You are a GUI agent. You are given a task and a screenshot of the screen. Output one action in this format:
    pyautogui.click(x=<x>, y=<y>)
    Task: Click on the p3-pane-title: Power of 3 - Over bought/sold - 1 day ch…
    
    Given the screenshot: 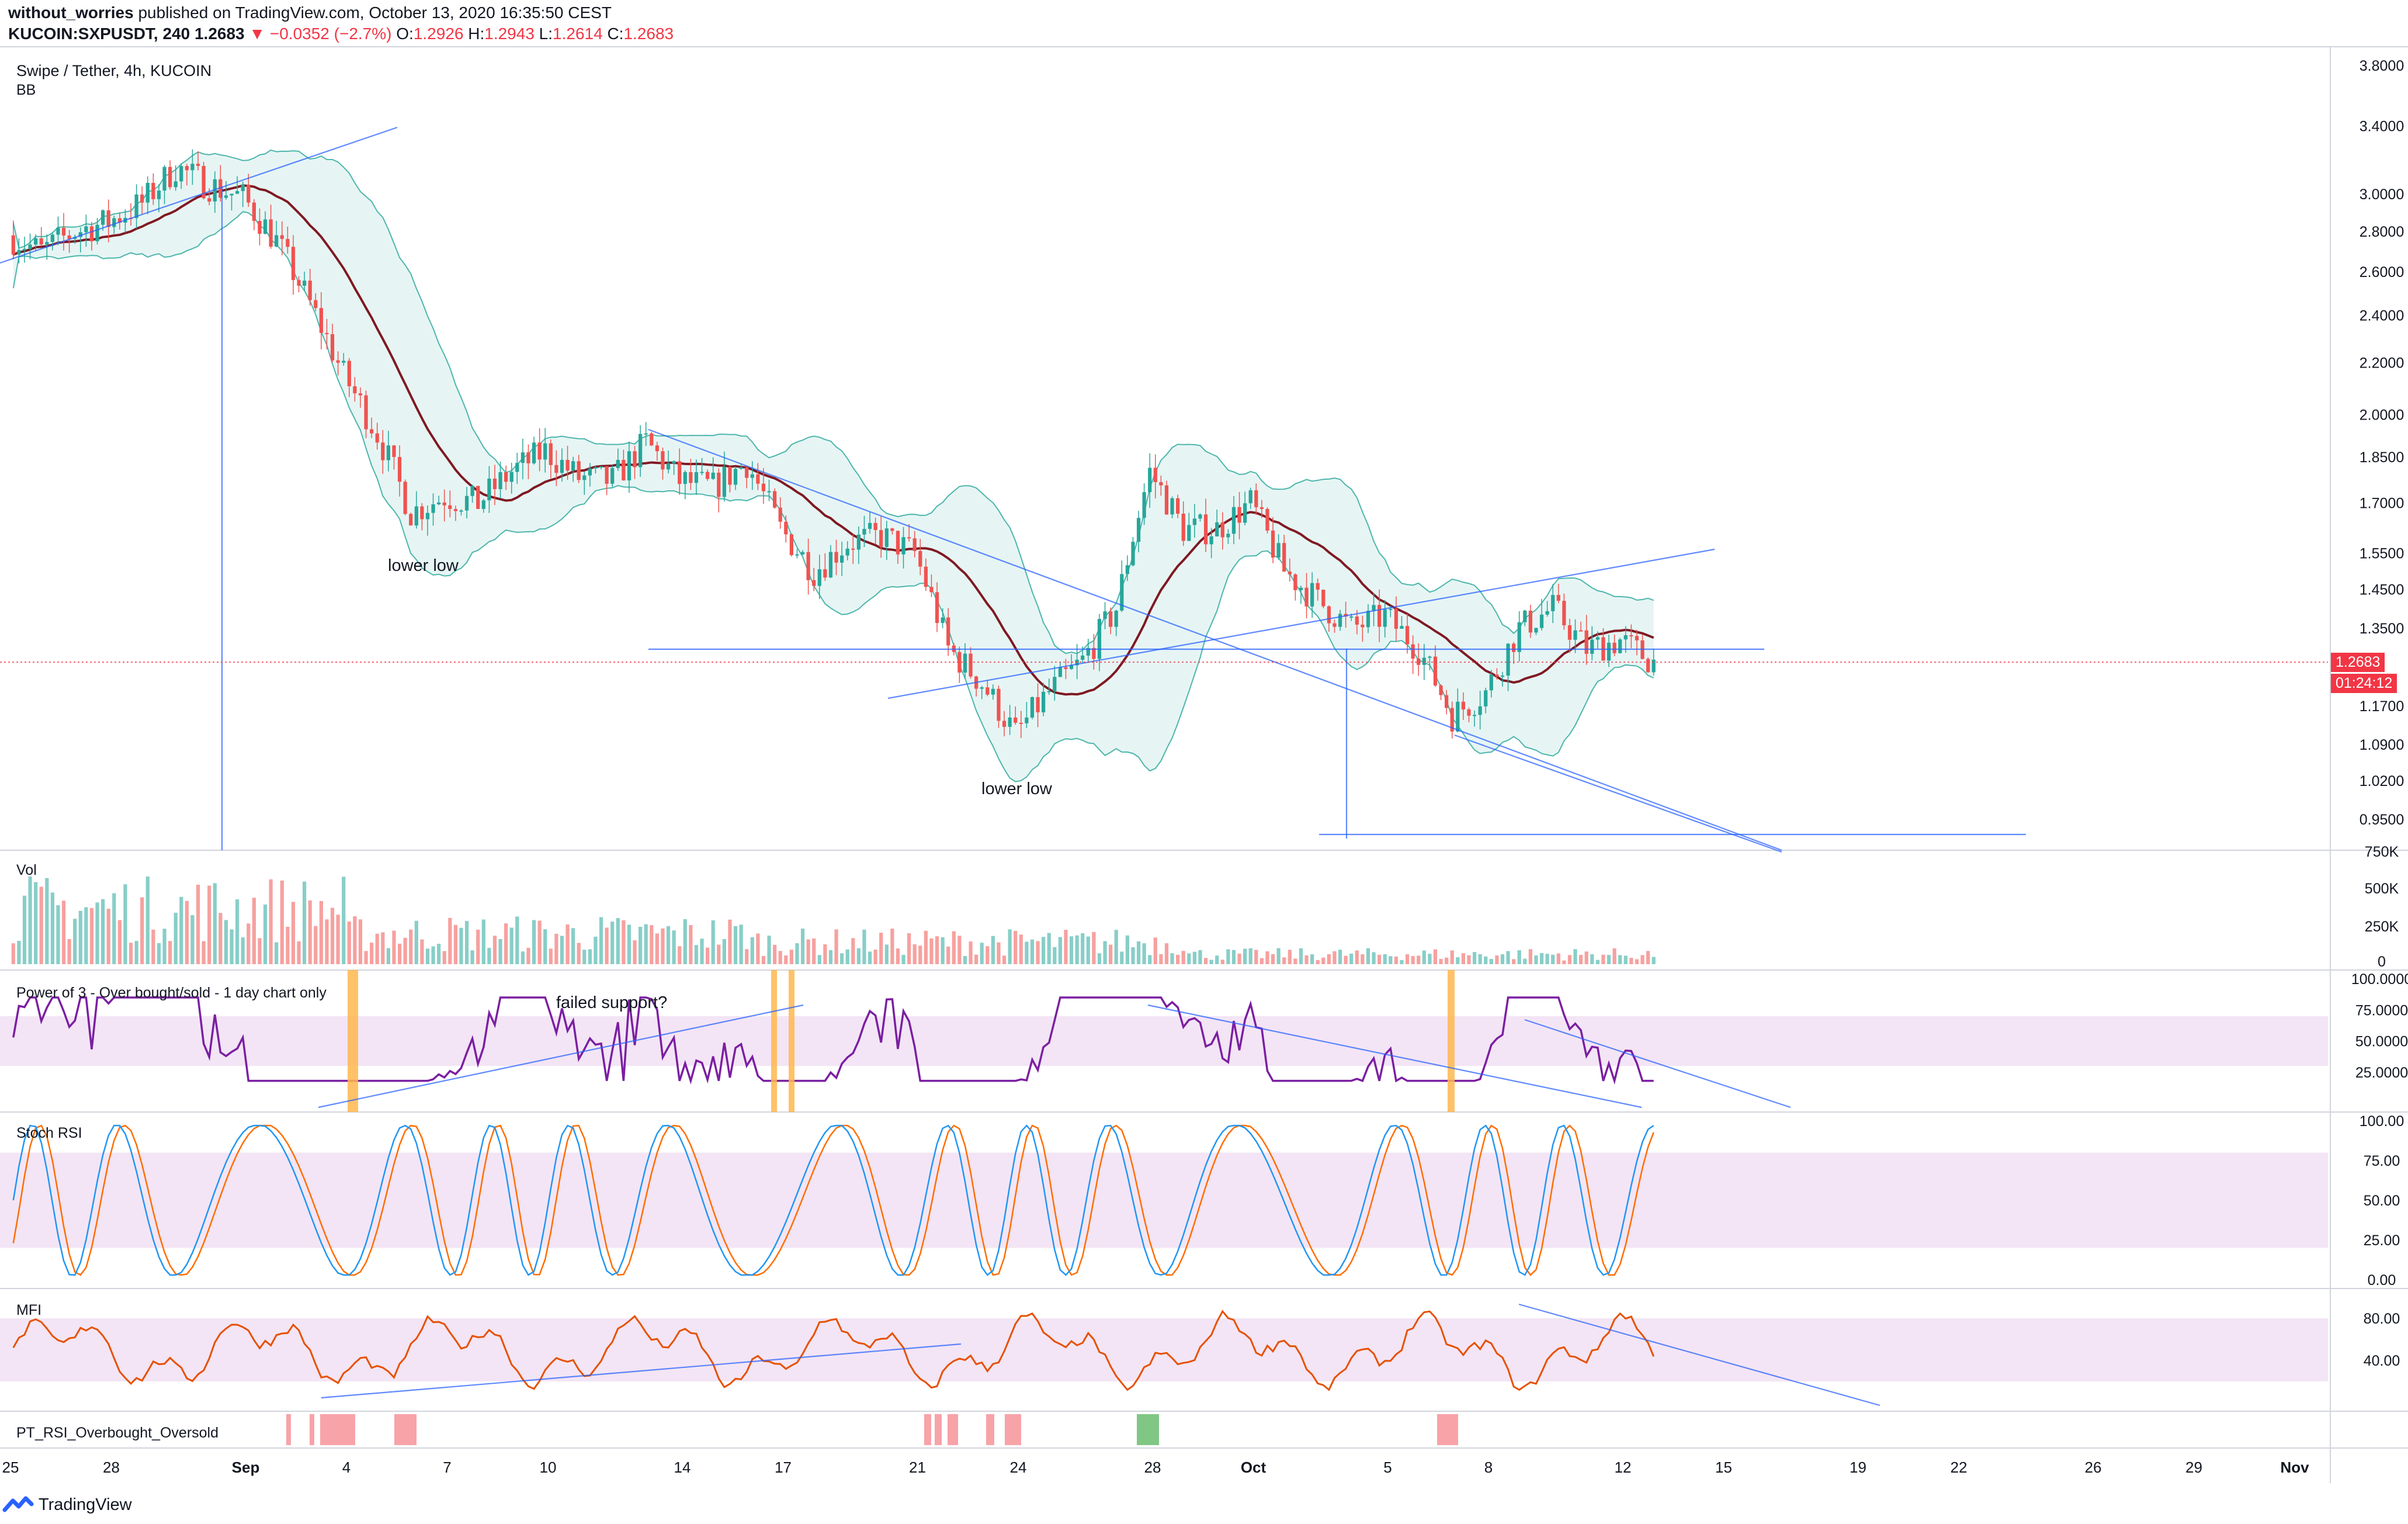 What is the action you would take?
    pyautogui.click(x=171, y=993)
    